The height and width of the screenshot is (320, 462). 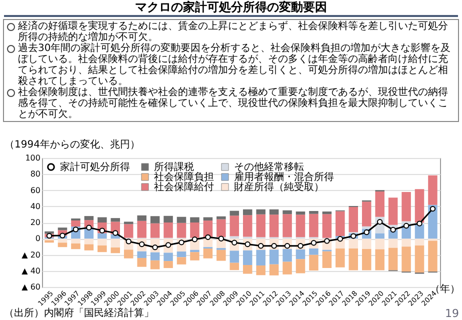 What do you see at coordinates (31, 271) in the screenshot?
I see `y-tick-label: ▲ 40` at bounding box center [31, 271].